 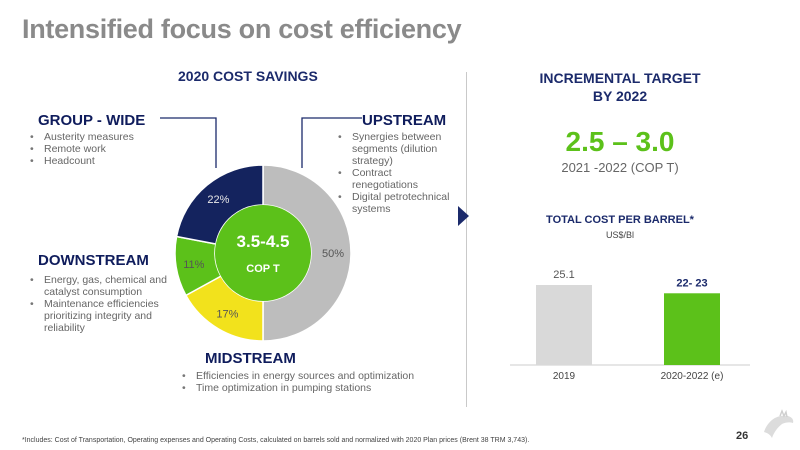 I want to click on iguana-logo-icon, so click(x=779, y=423).